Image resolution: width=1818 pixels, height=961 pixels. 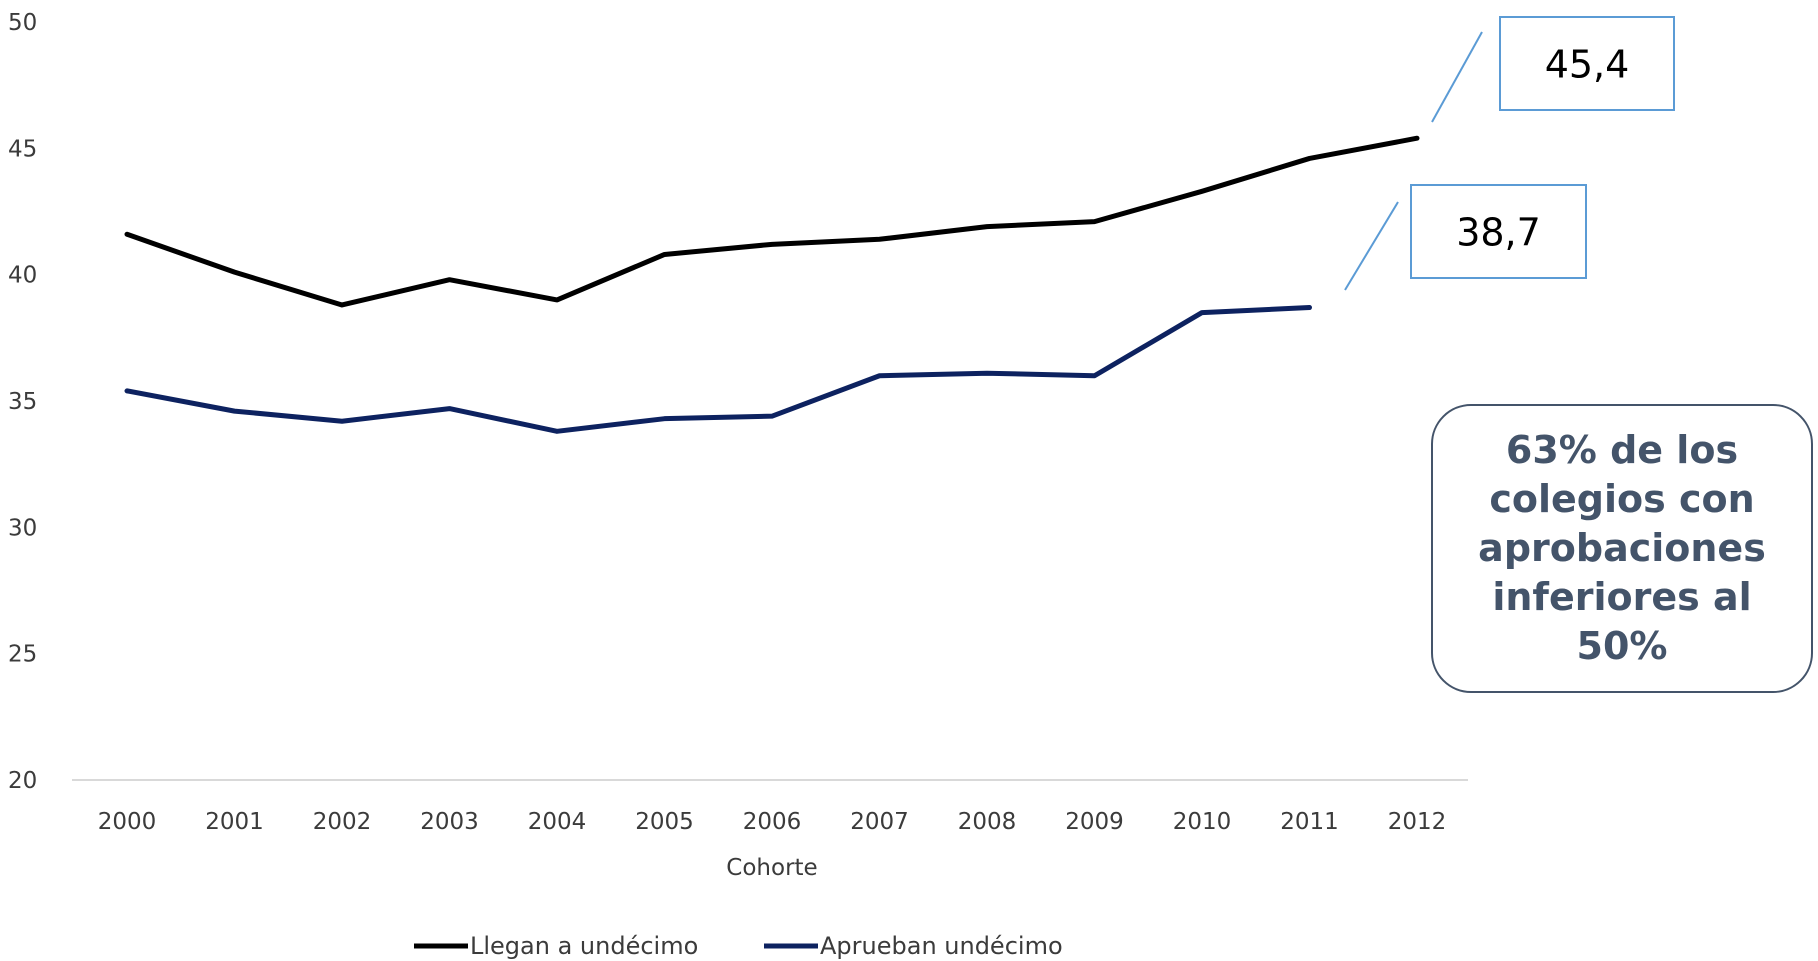 What do you see at coordinates (738, 946) in the screenshot?
I see `legend: Llegan a undécimo Aprueban undécimo` at bounding box center [738, 946].